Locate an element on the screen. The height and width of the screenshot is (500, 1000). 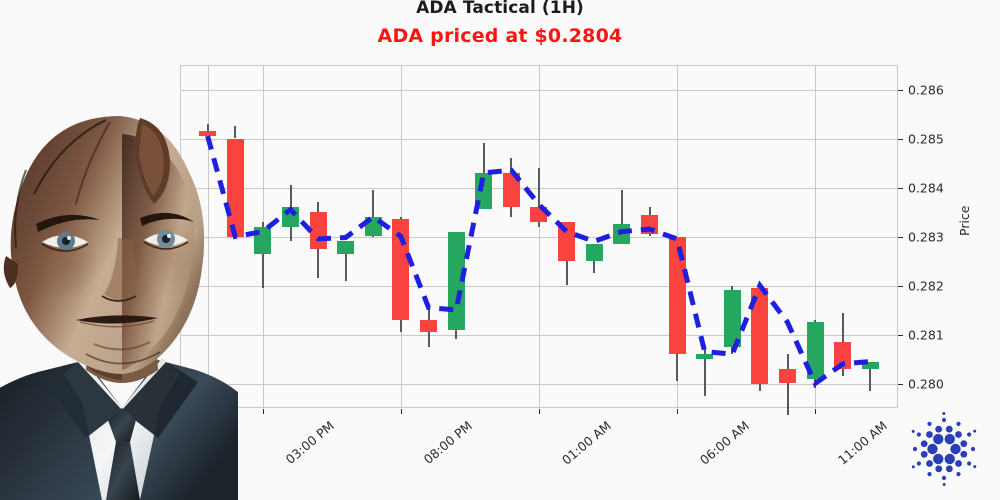
x-tick-label: 11:00 AM is located at coordinates (863, 443).